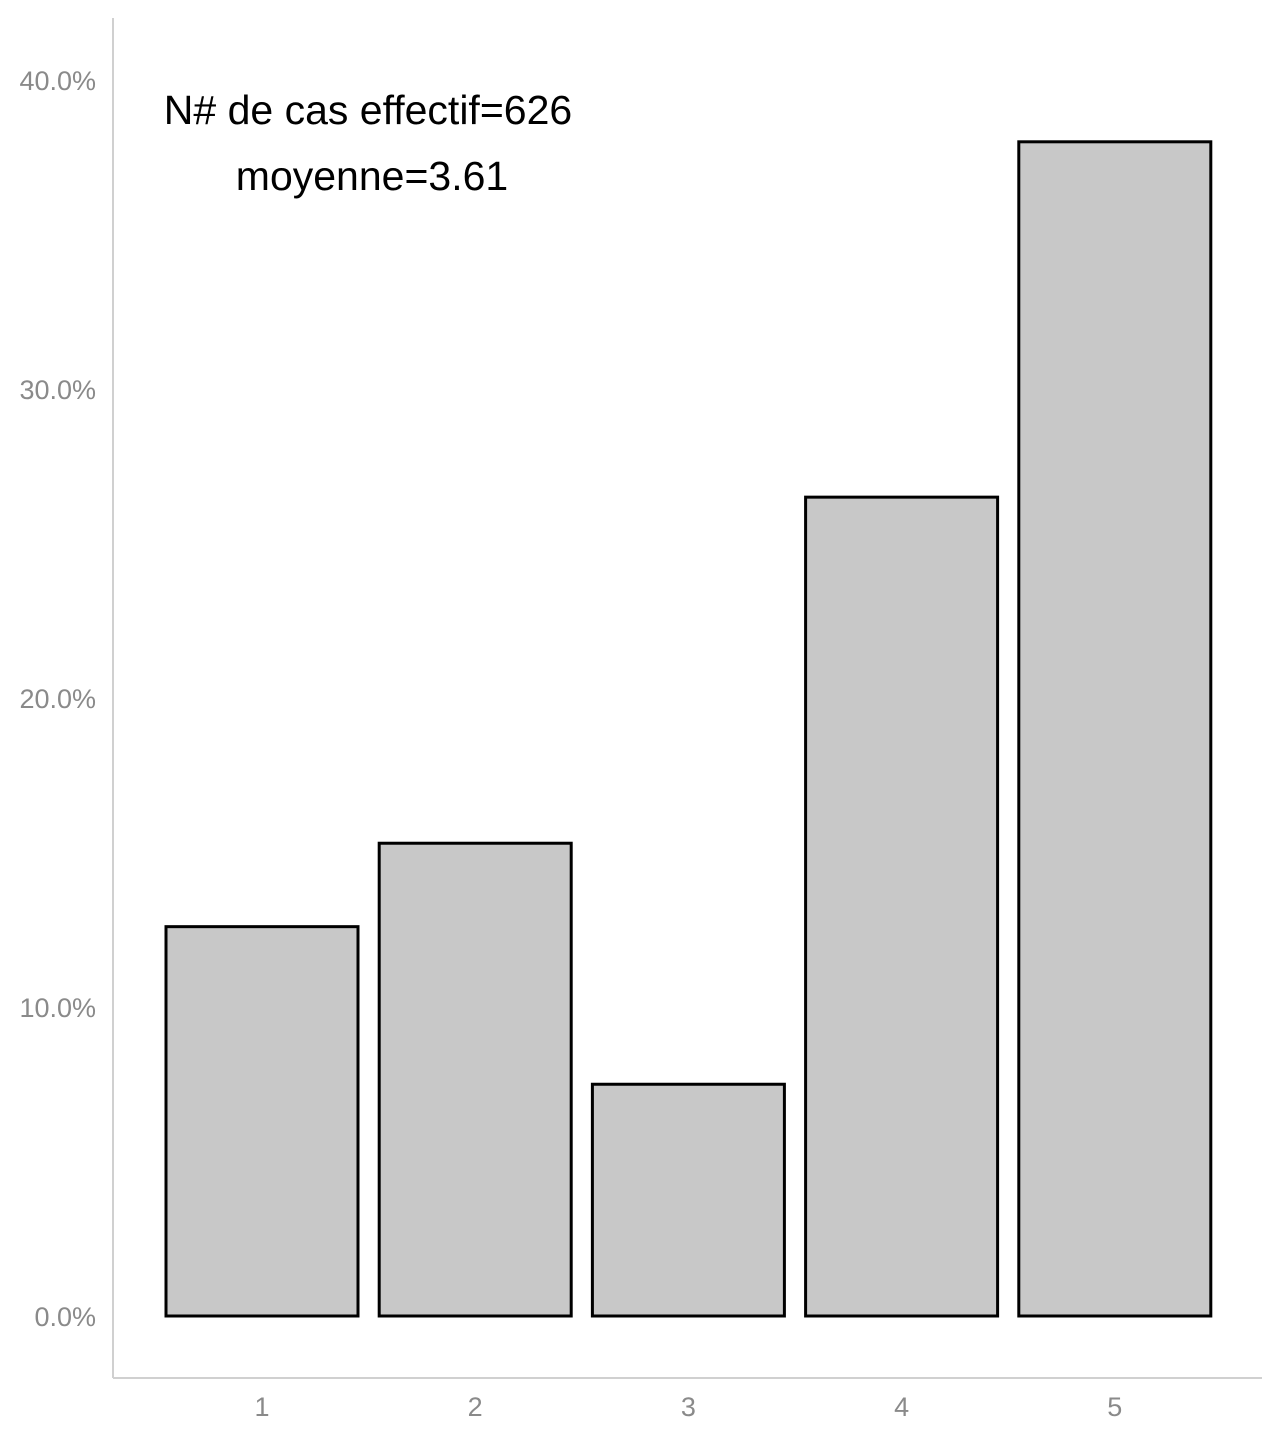 The height and width of the screenshot is (1440, 1262). I want to click on x-tick-label: 4, so click(901, 1407).